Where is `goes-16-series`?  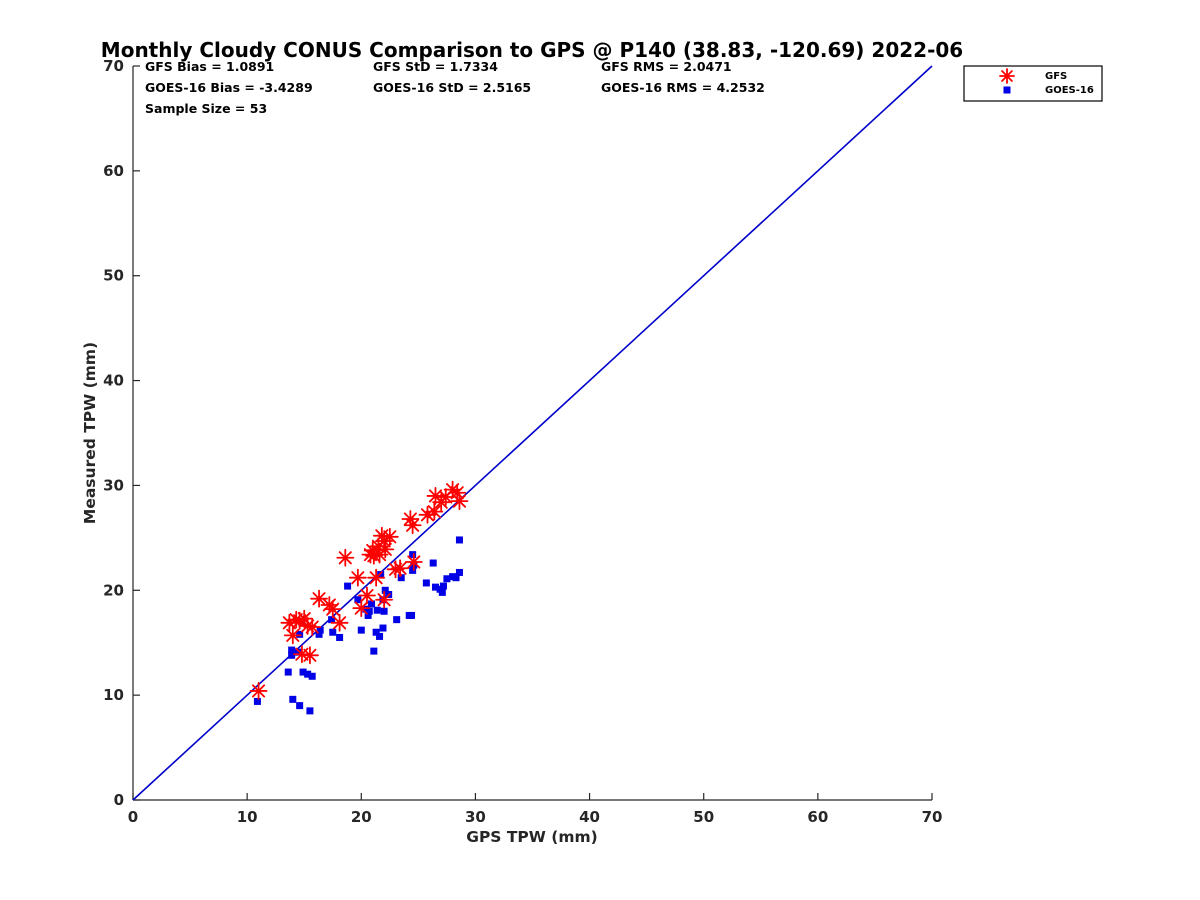 goes-16-series is located at coordinates (358, 625).